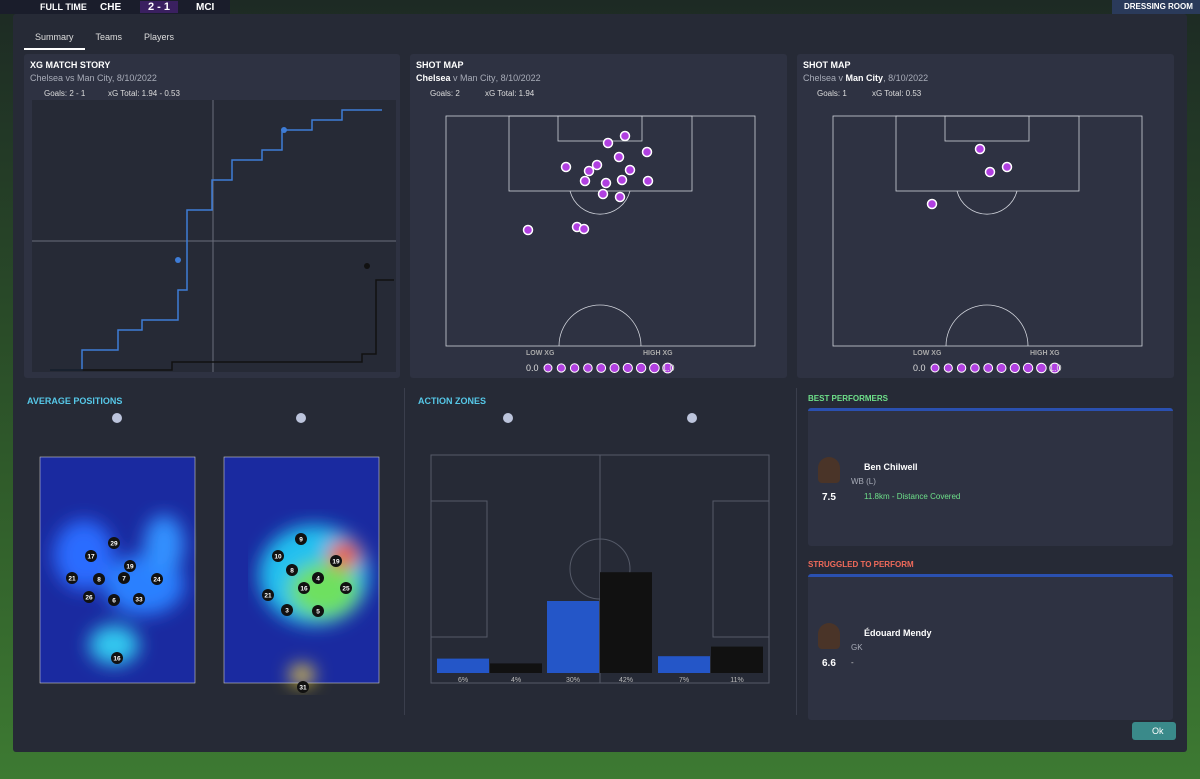 The image size is (1200, 779). What do you see at coordinates (89, 598) in the screenshot?
I see `player-number: 26` at bounding box center [89, 598].